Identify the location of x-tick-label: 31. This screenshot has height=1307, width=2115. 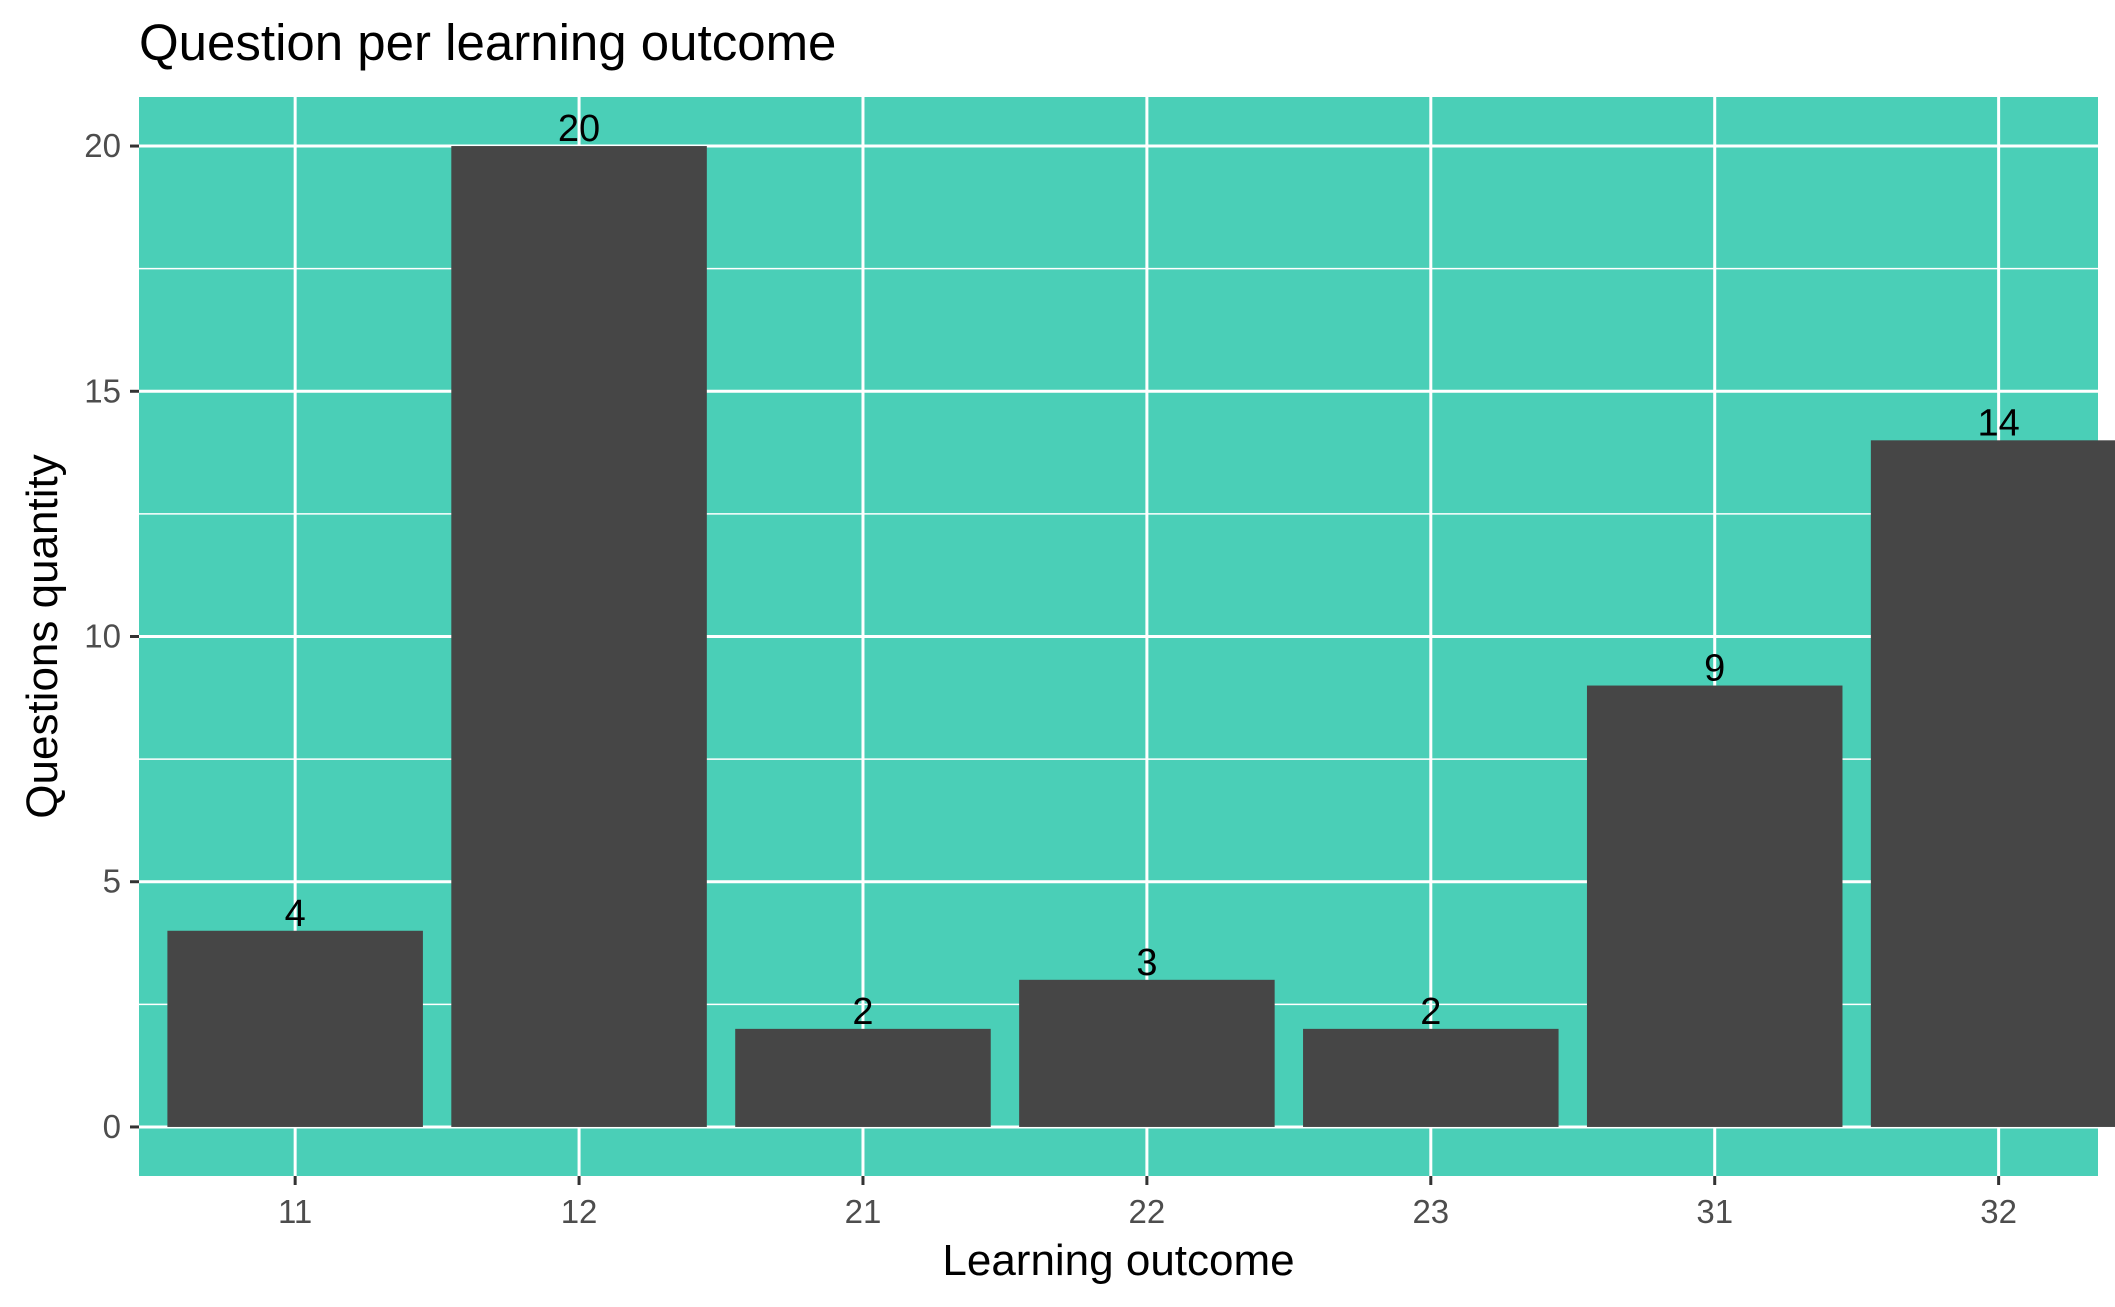
(1714, 1211).